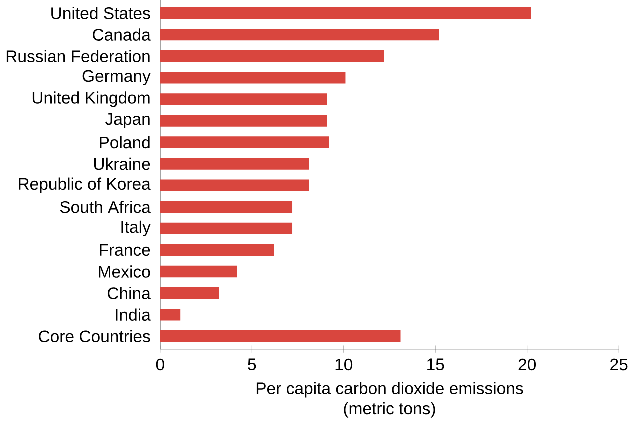 The width and height of the screenshot is (634, 424). I want to click on x-tick-label: 25, so click(619, 365).